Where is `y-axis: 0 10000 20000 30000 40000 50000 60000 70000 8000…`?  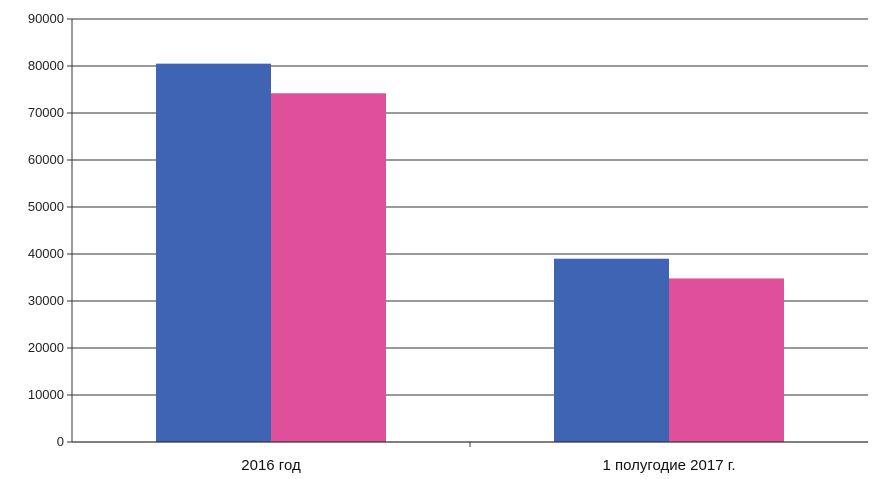 y-axis: 0 10000 20000 30000 40000 50000 60000 70000 8000… is located at coordinates (50, 230).